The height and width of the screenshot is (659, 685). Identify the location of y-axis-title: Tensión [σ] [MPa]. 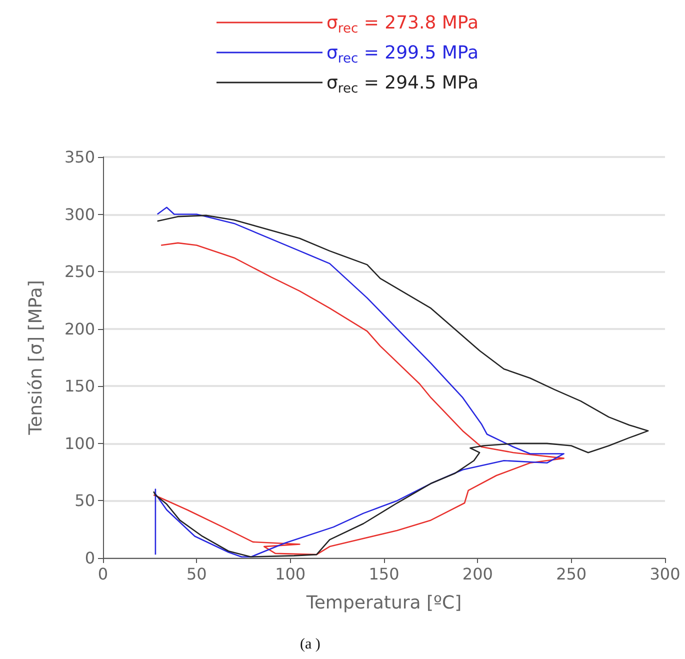
(36, 358).